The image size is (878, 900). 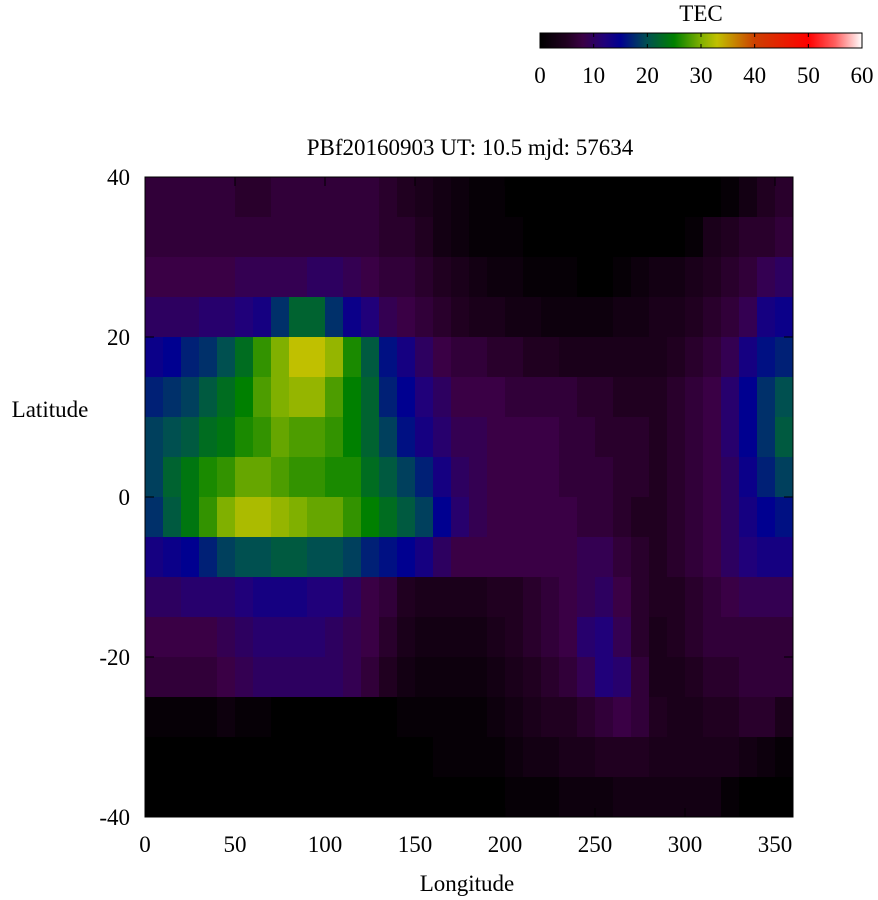 I want to click on x-tick-label: 50, so click(x=235, y=844).